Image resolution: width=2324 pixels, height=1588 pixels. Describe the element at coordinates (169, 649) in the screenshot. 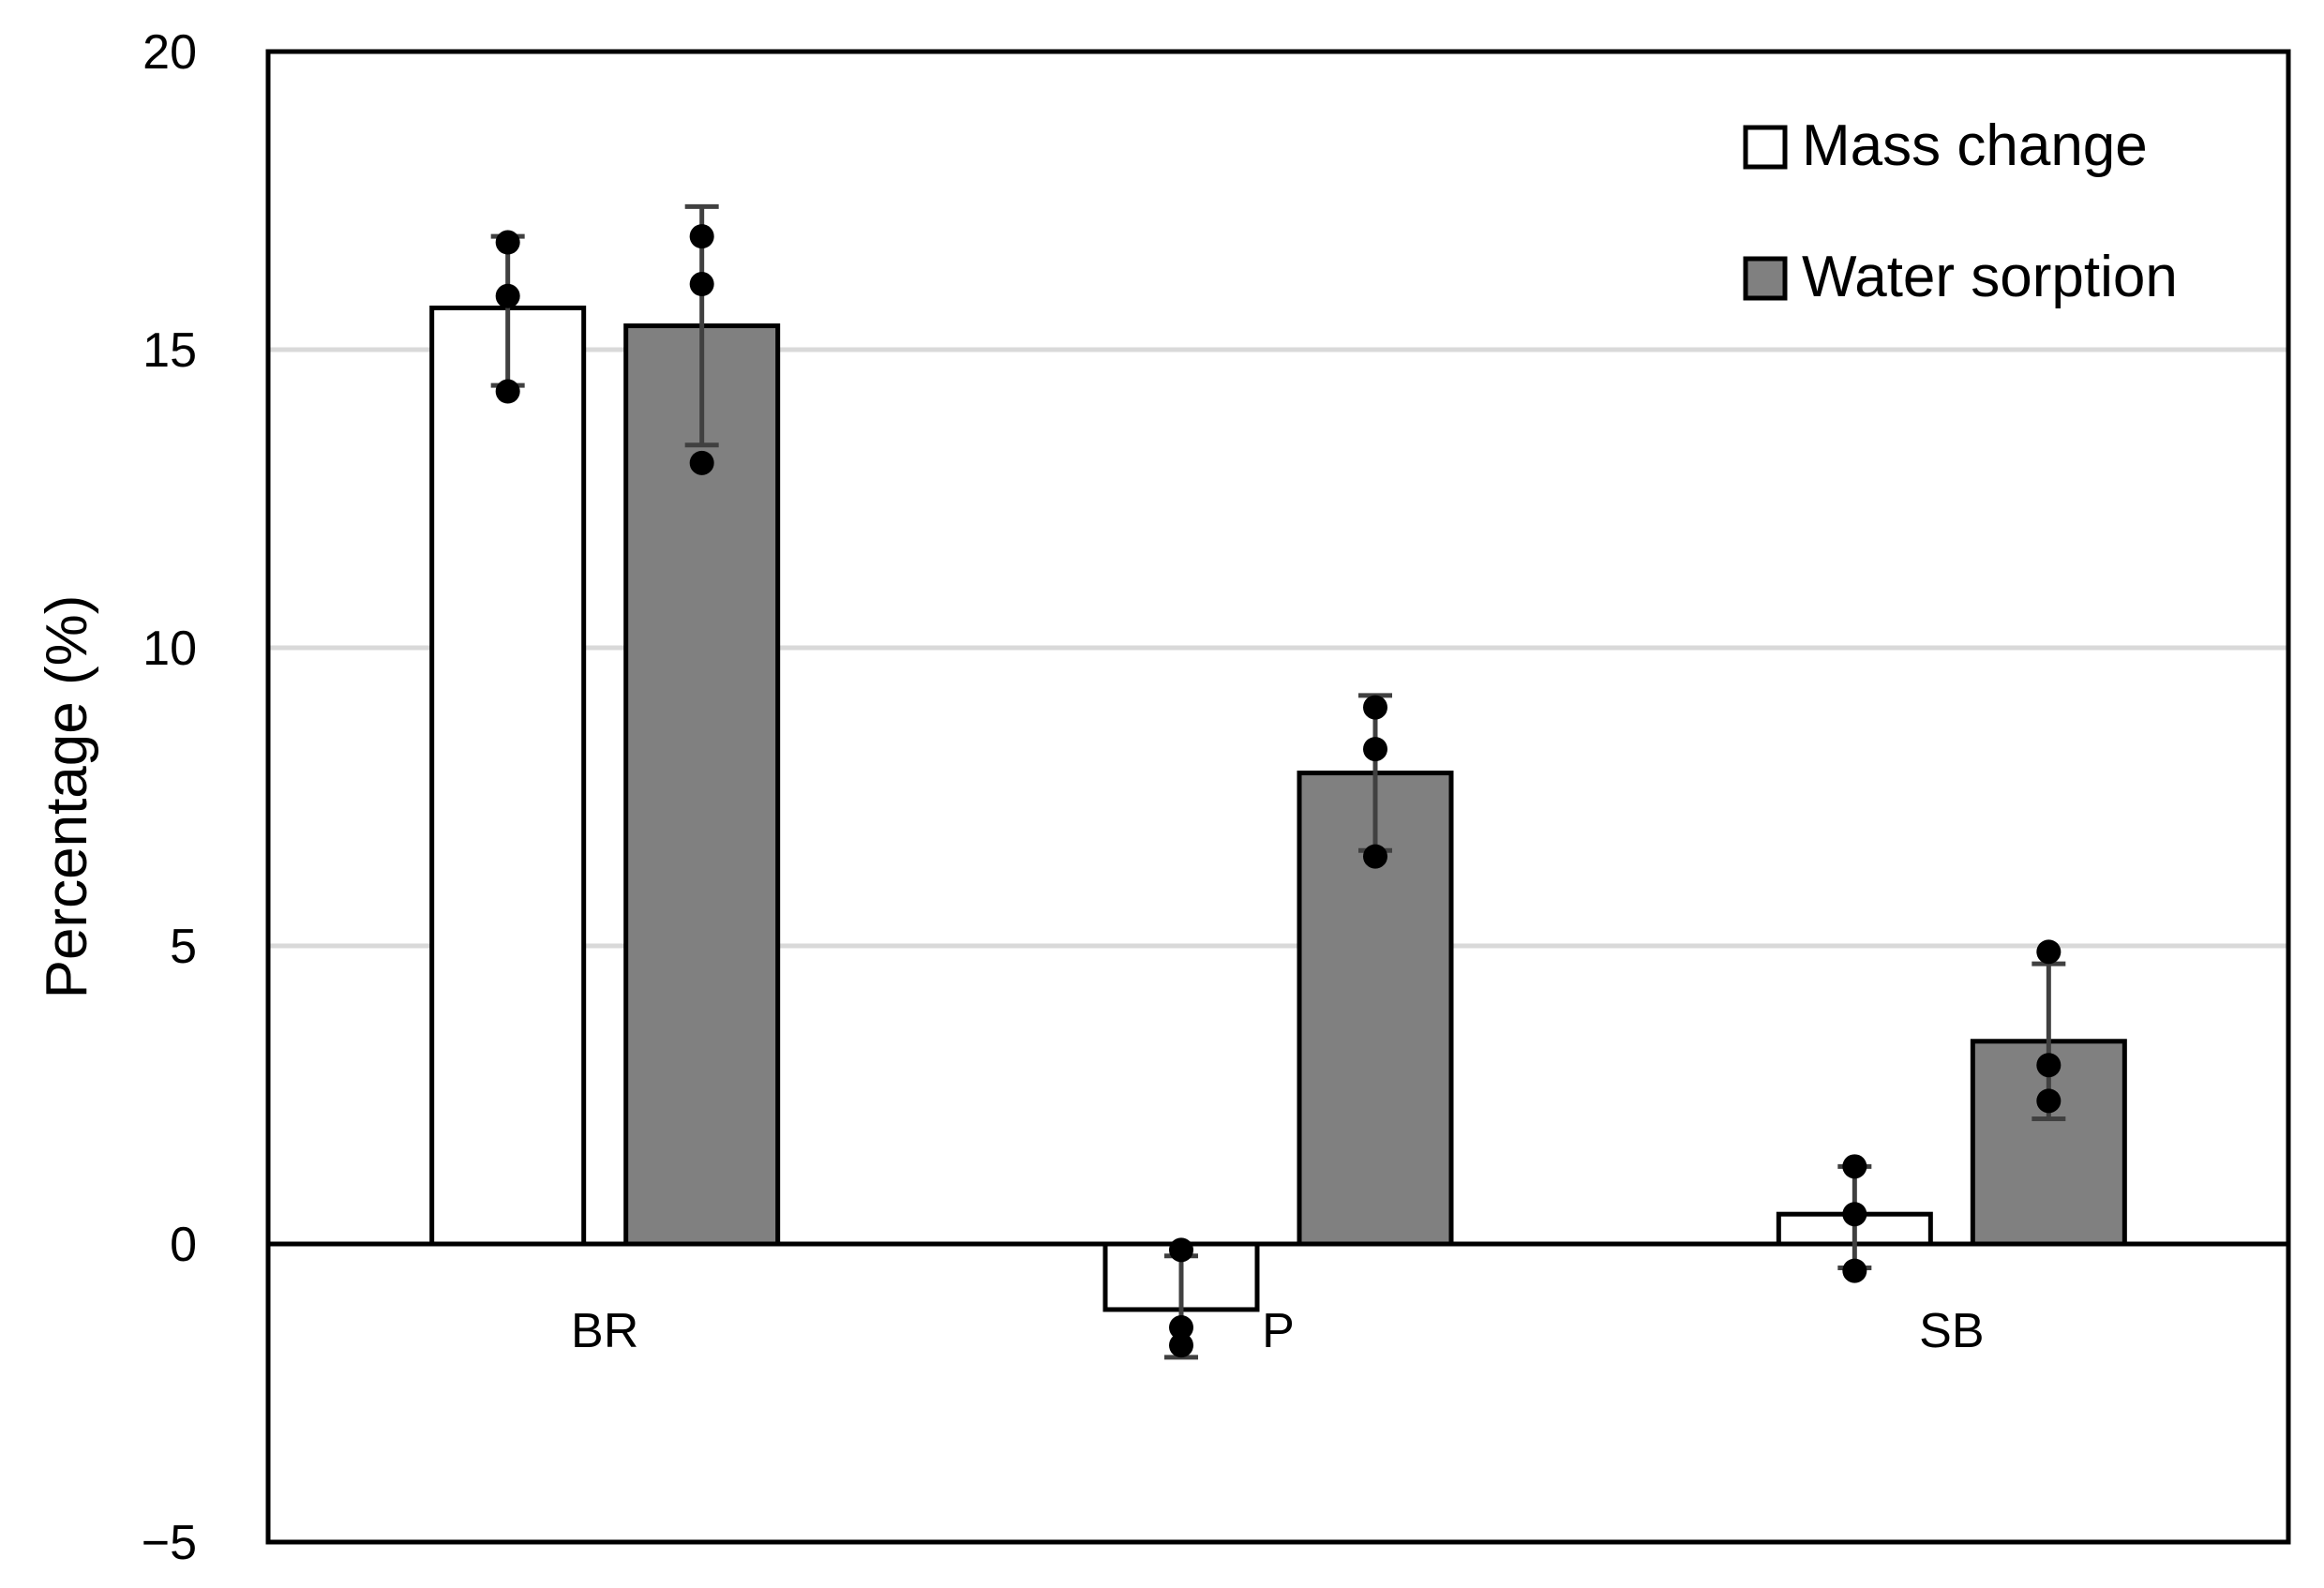

I see `y-tick-label: 10` at that location.